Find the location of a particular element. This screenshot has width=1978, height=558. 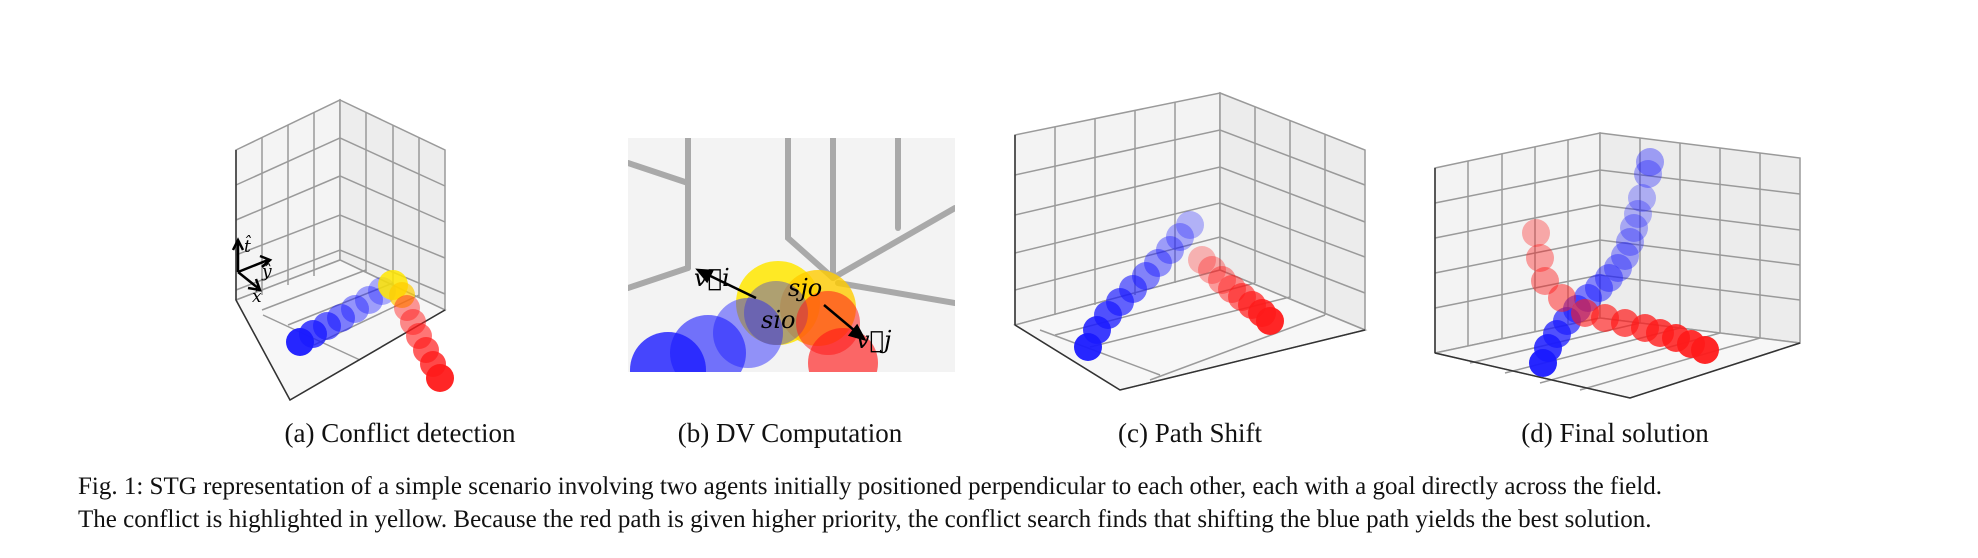

panel-d-final-solution is located at coordinates (1625, 268).